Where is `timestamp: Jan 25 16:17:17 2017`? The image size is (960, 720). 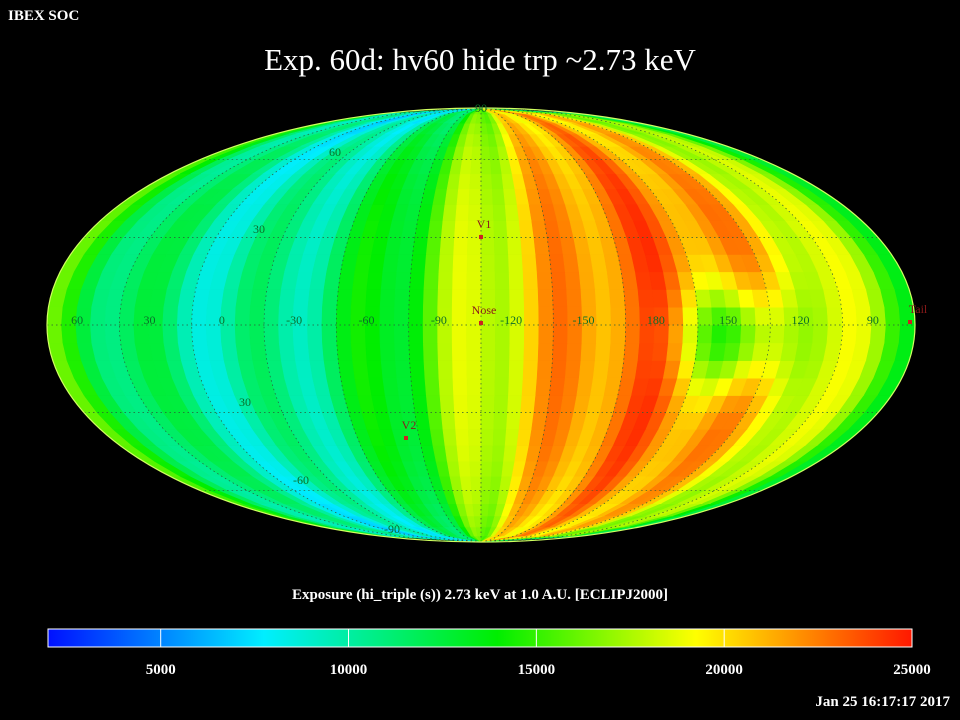
timestamp: Jan 25 16:17:17 2017 is located at coordinates (882, 702).